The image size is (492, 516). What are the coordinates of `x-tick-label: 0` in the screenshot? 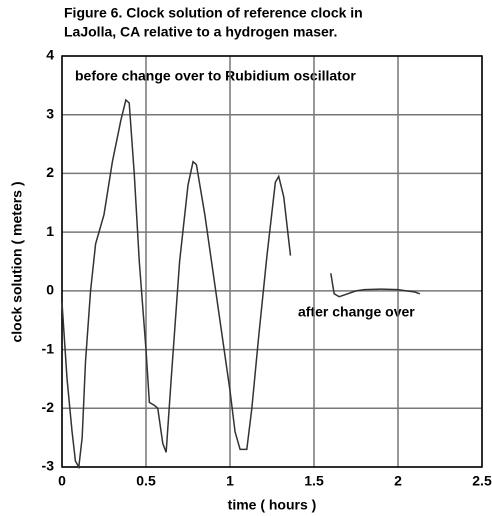 It's located at (62, 481).